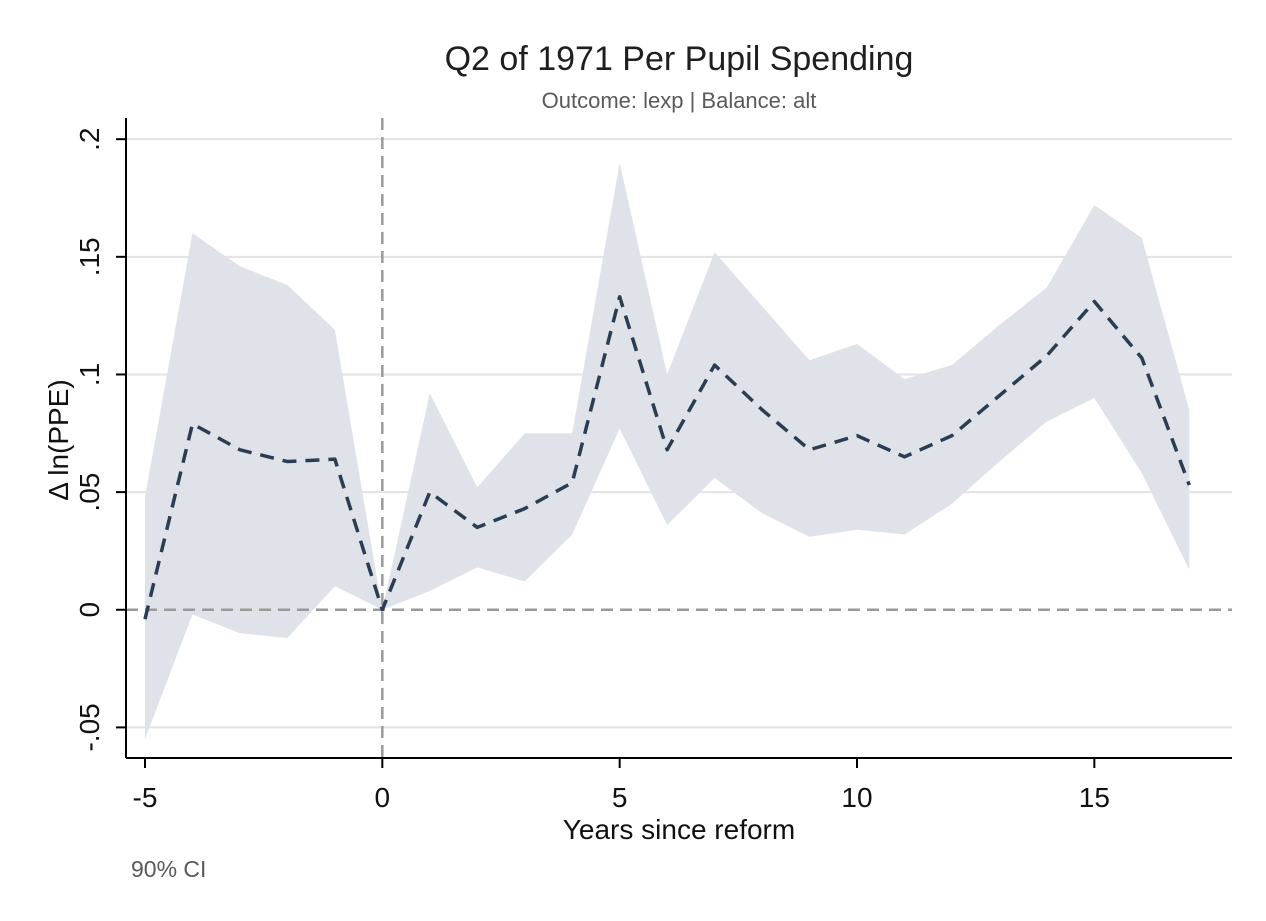 The height and width of the screenshot is (921, 1266). What do you see at coordinates (679, 100) in the screenshot?
I see `chart-subtitle: Outcome: lexp | Balance: alt` at bounding box center [679, 100].